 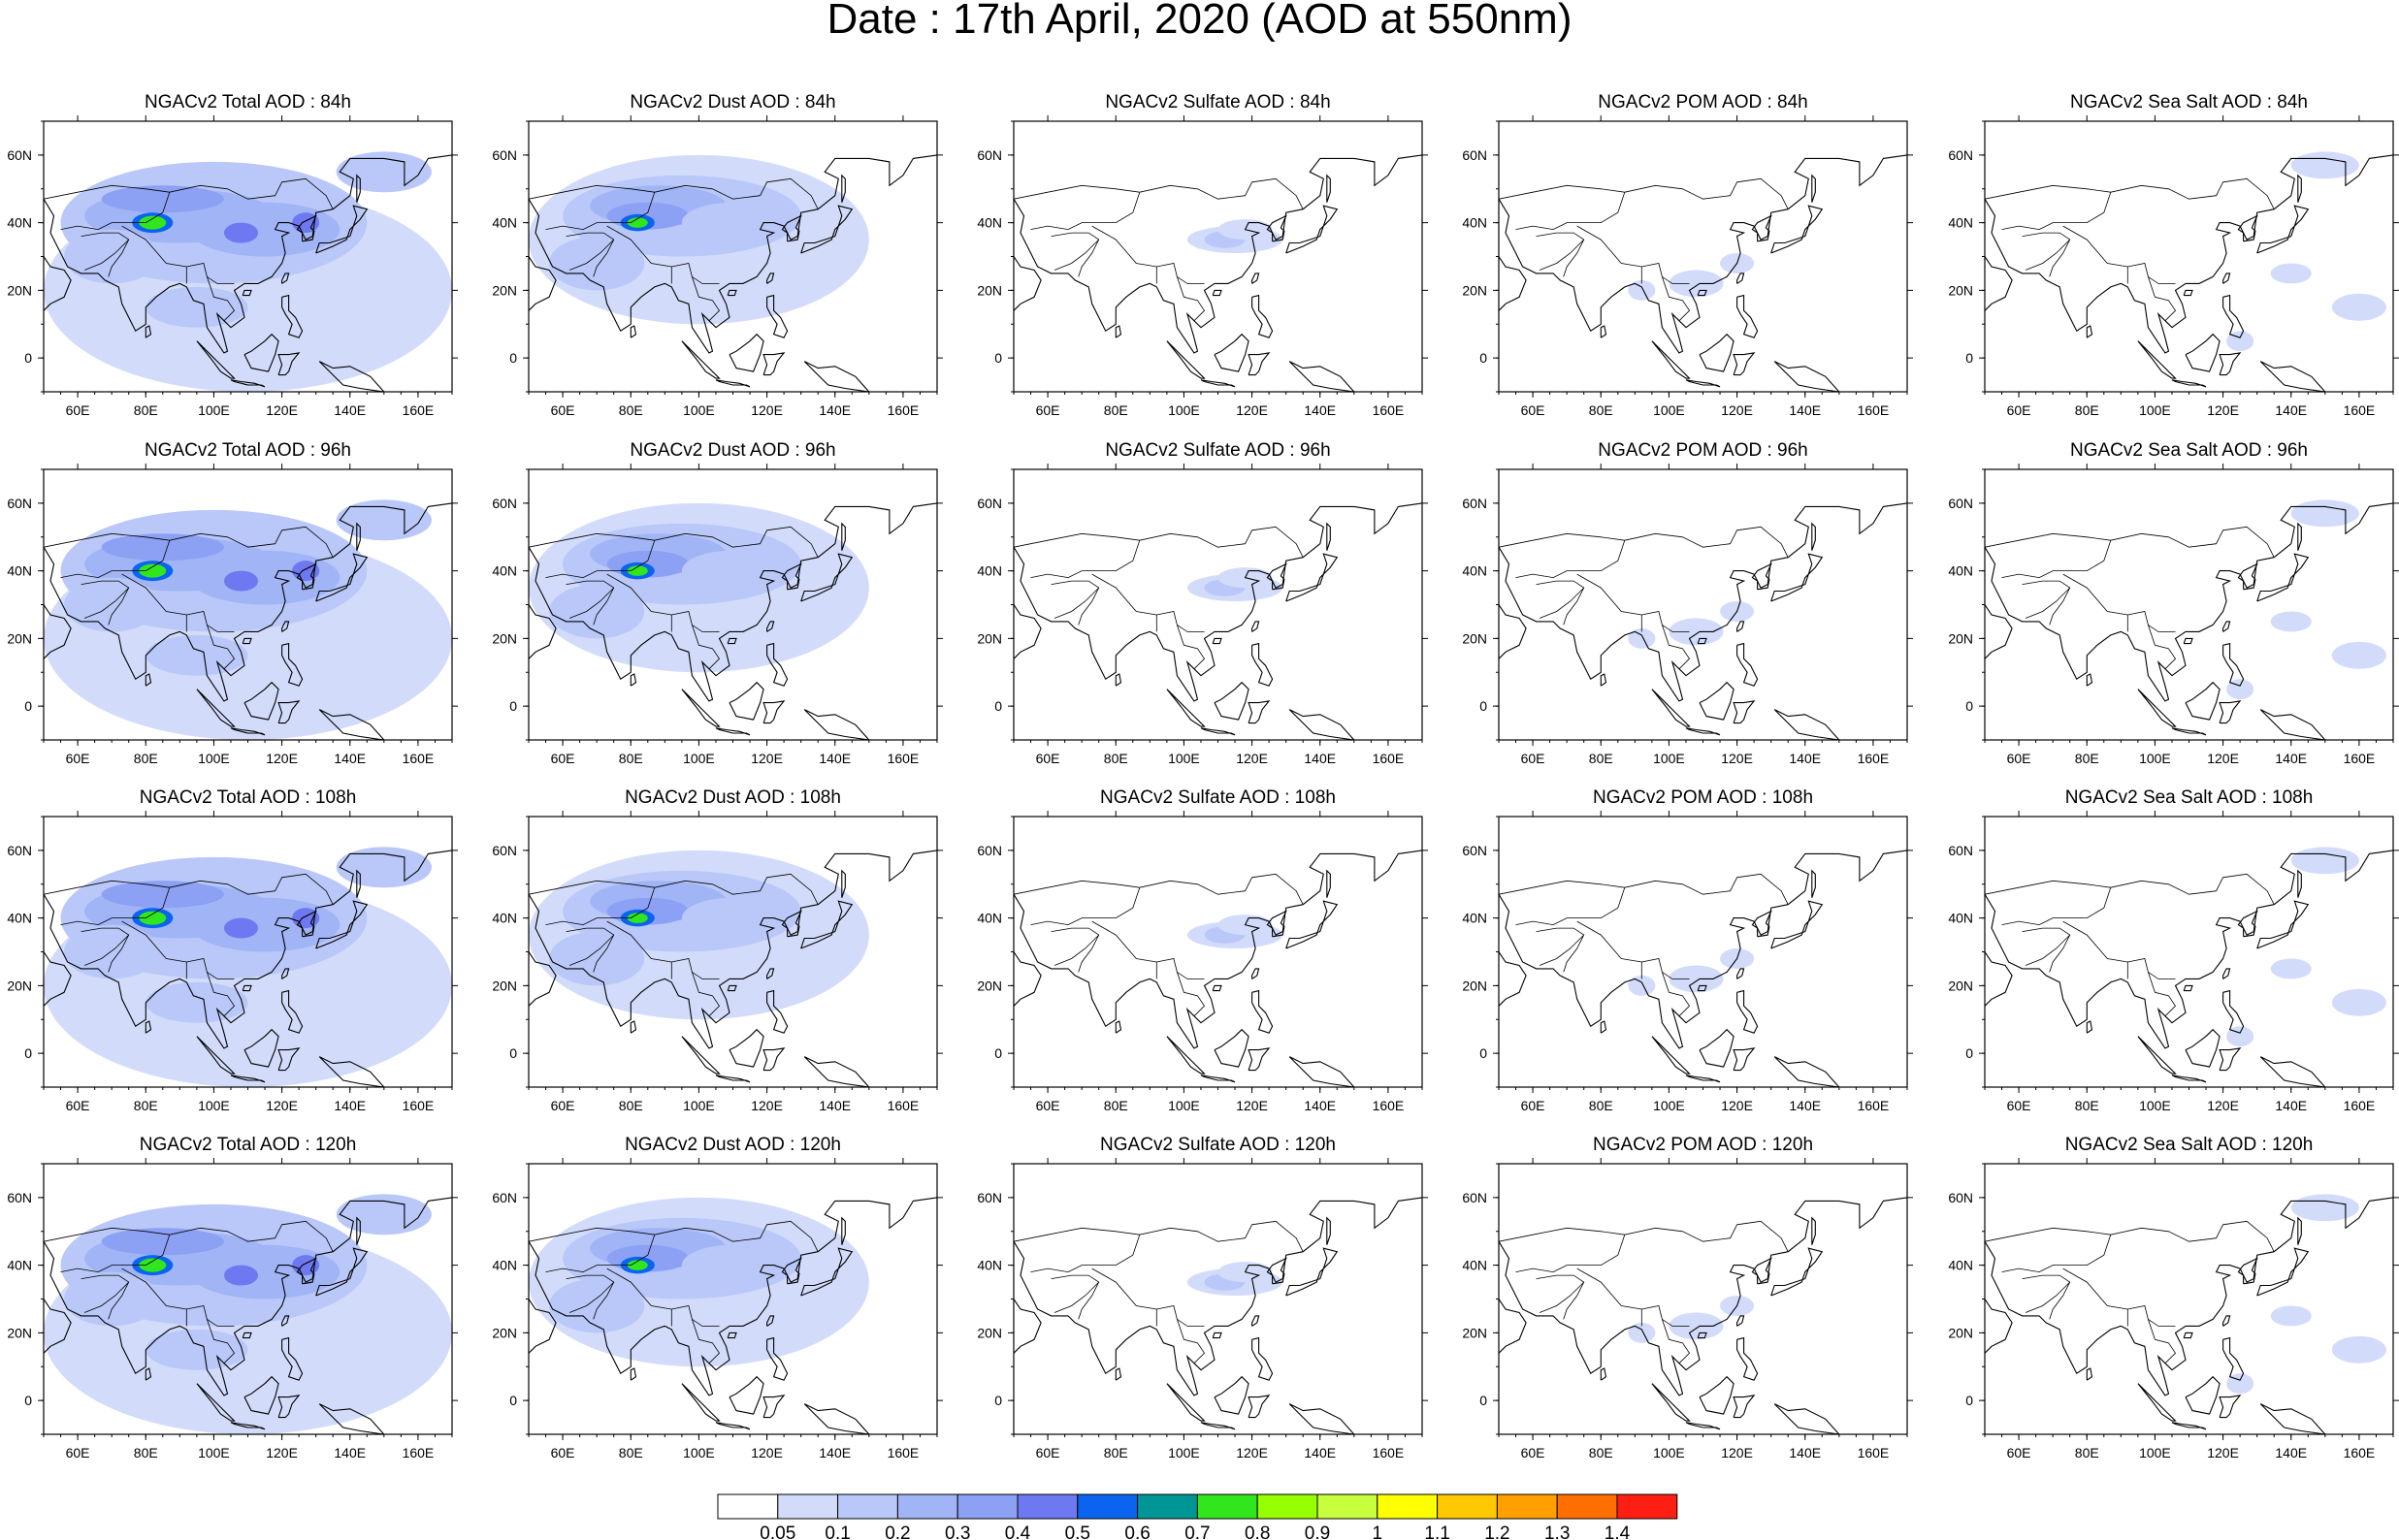 What do you see at coordinates (1218, 450) in the screenshot?
I see `panel-title: NGACv2 Sulfate AOD : 96h` at bounding box center [1218, 450].